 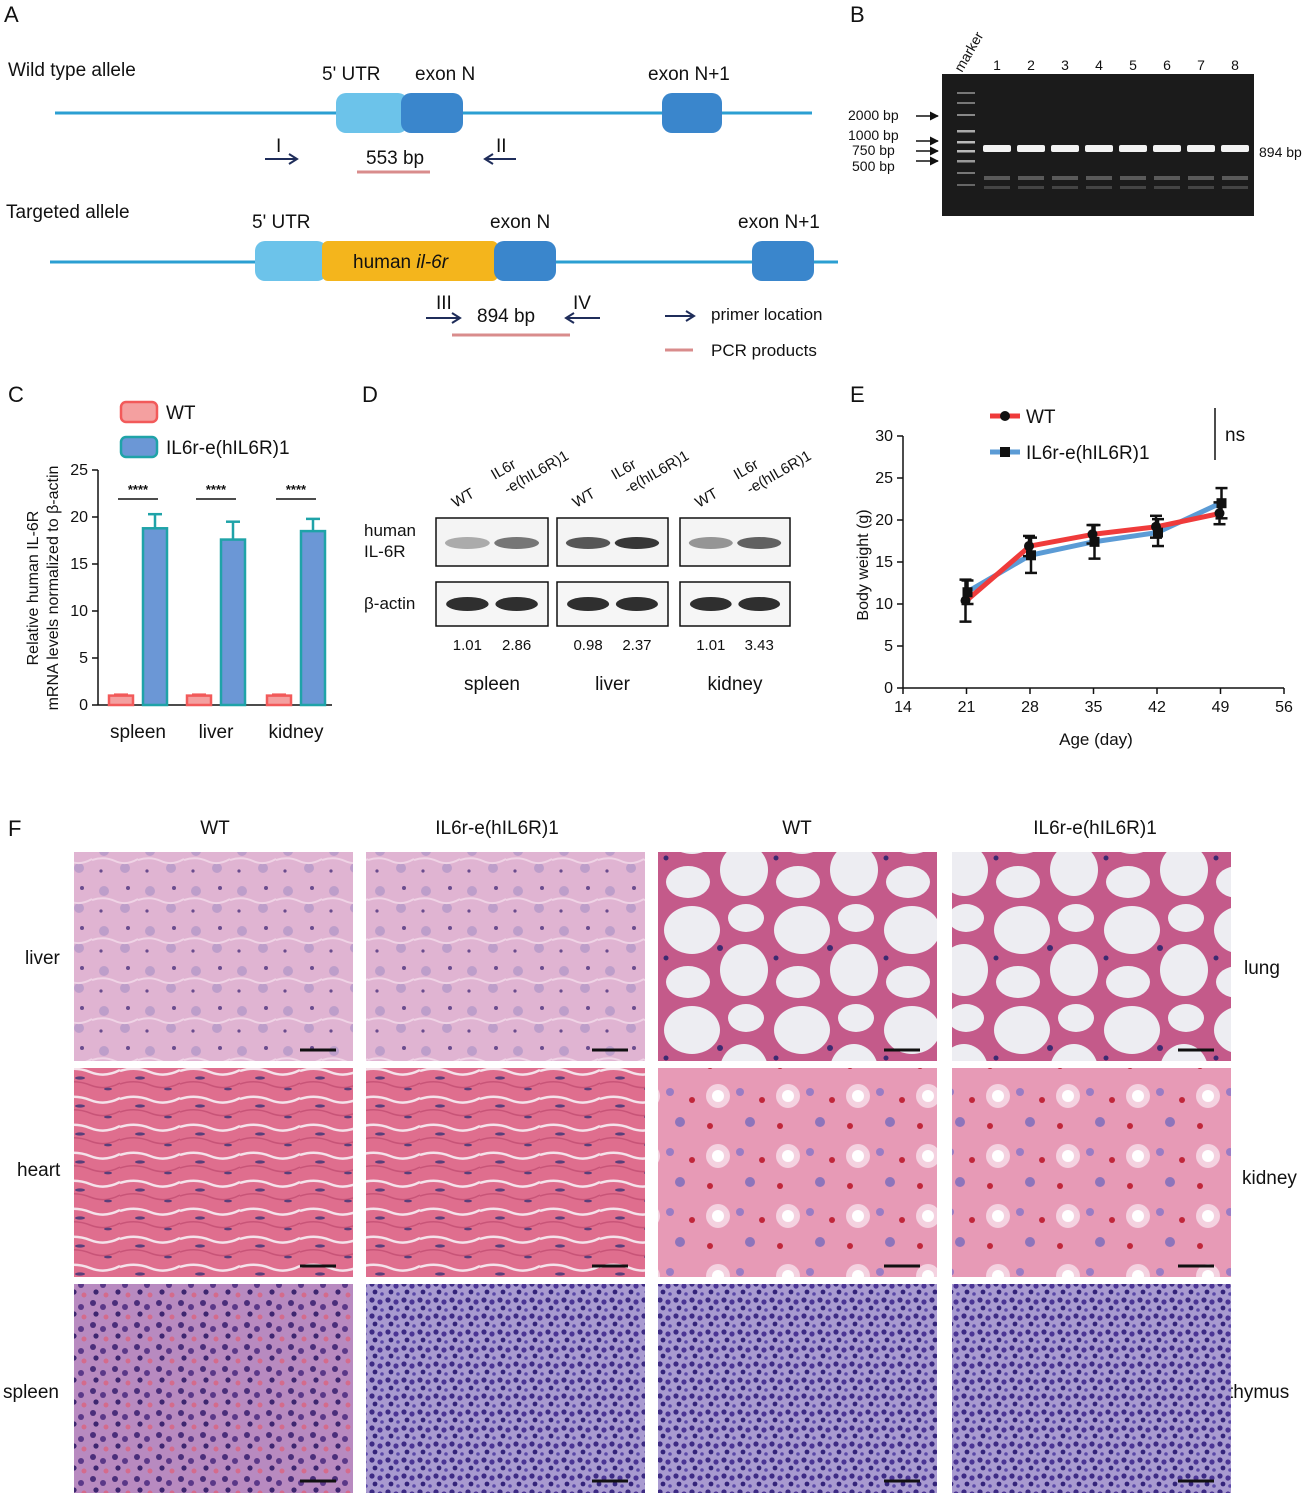 I want to click on chart-c-y-tick-label: 15, so click(x=79, y=564).